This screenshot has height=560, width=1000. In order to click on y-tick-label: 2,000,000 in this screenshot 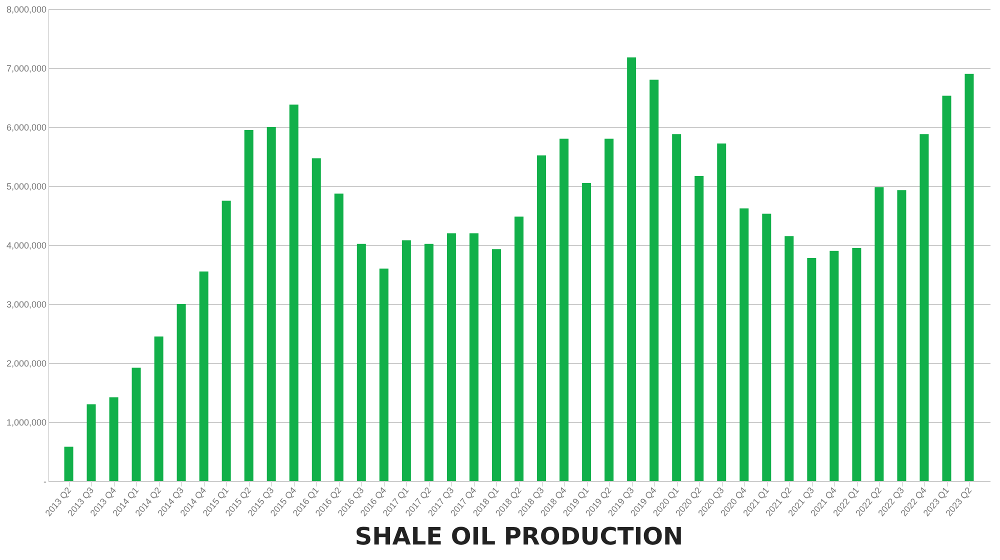, I will do `click(26, 363)`.